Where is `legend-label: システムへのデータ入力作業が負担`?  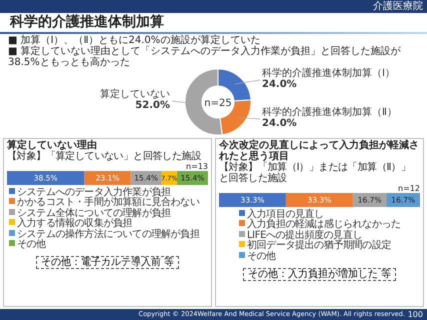 legend-label: システムへのデータ入力作業が負担 is located at coordinates (94, 192).